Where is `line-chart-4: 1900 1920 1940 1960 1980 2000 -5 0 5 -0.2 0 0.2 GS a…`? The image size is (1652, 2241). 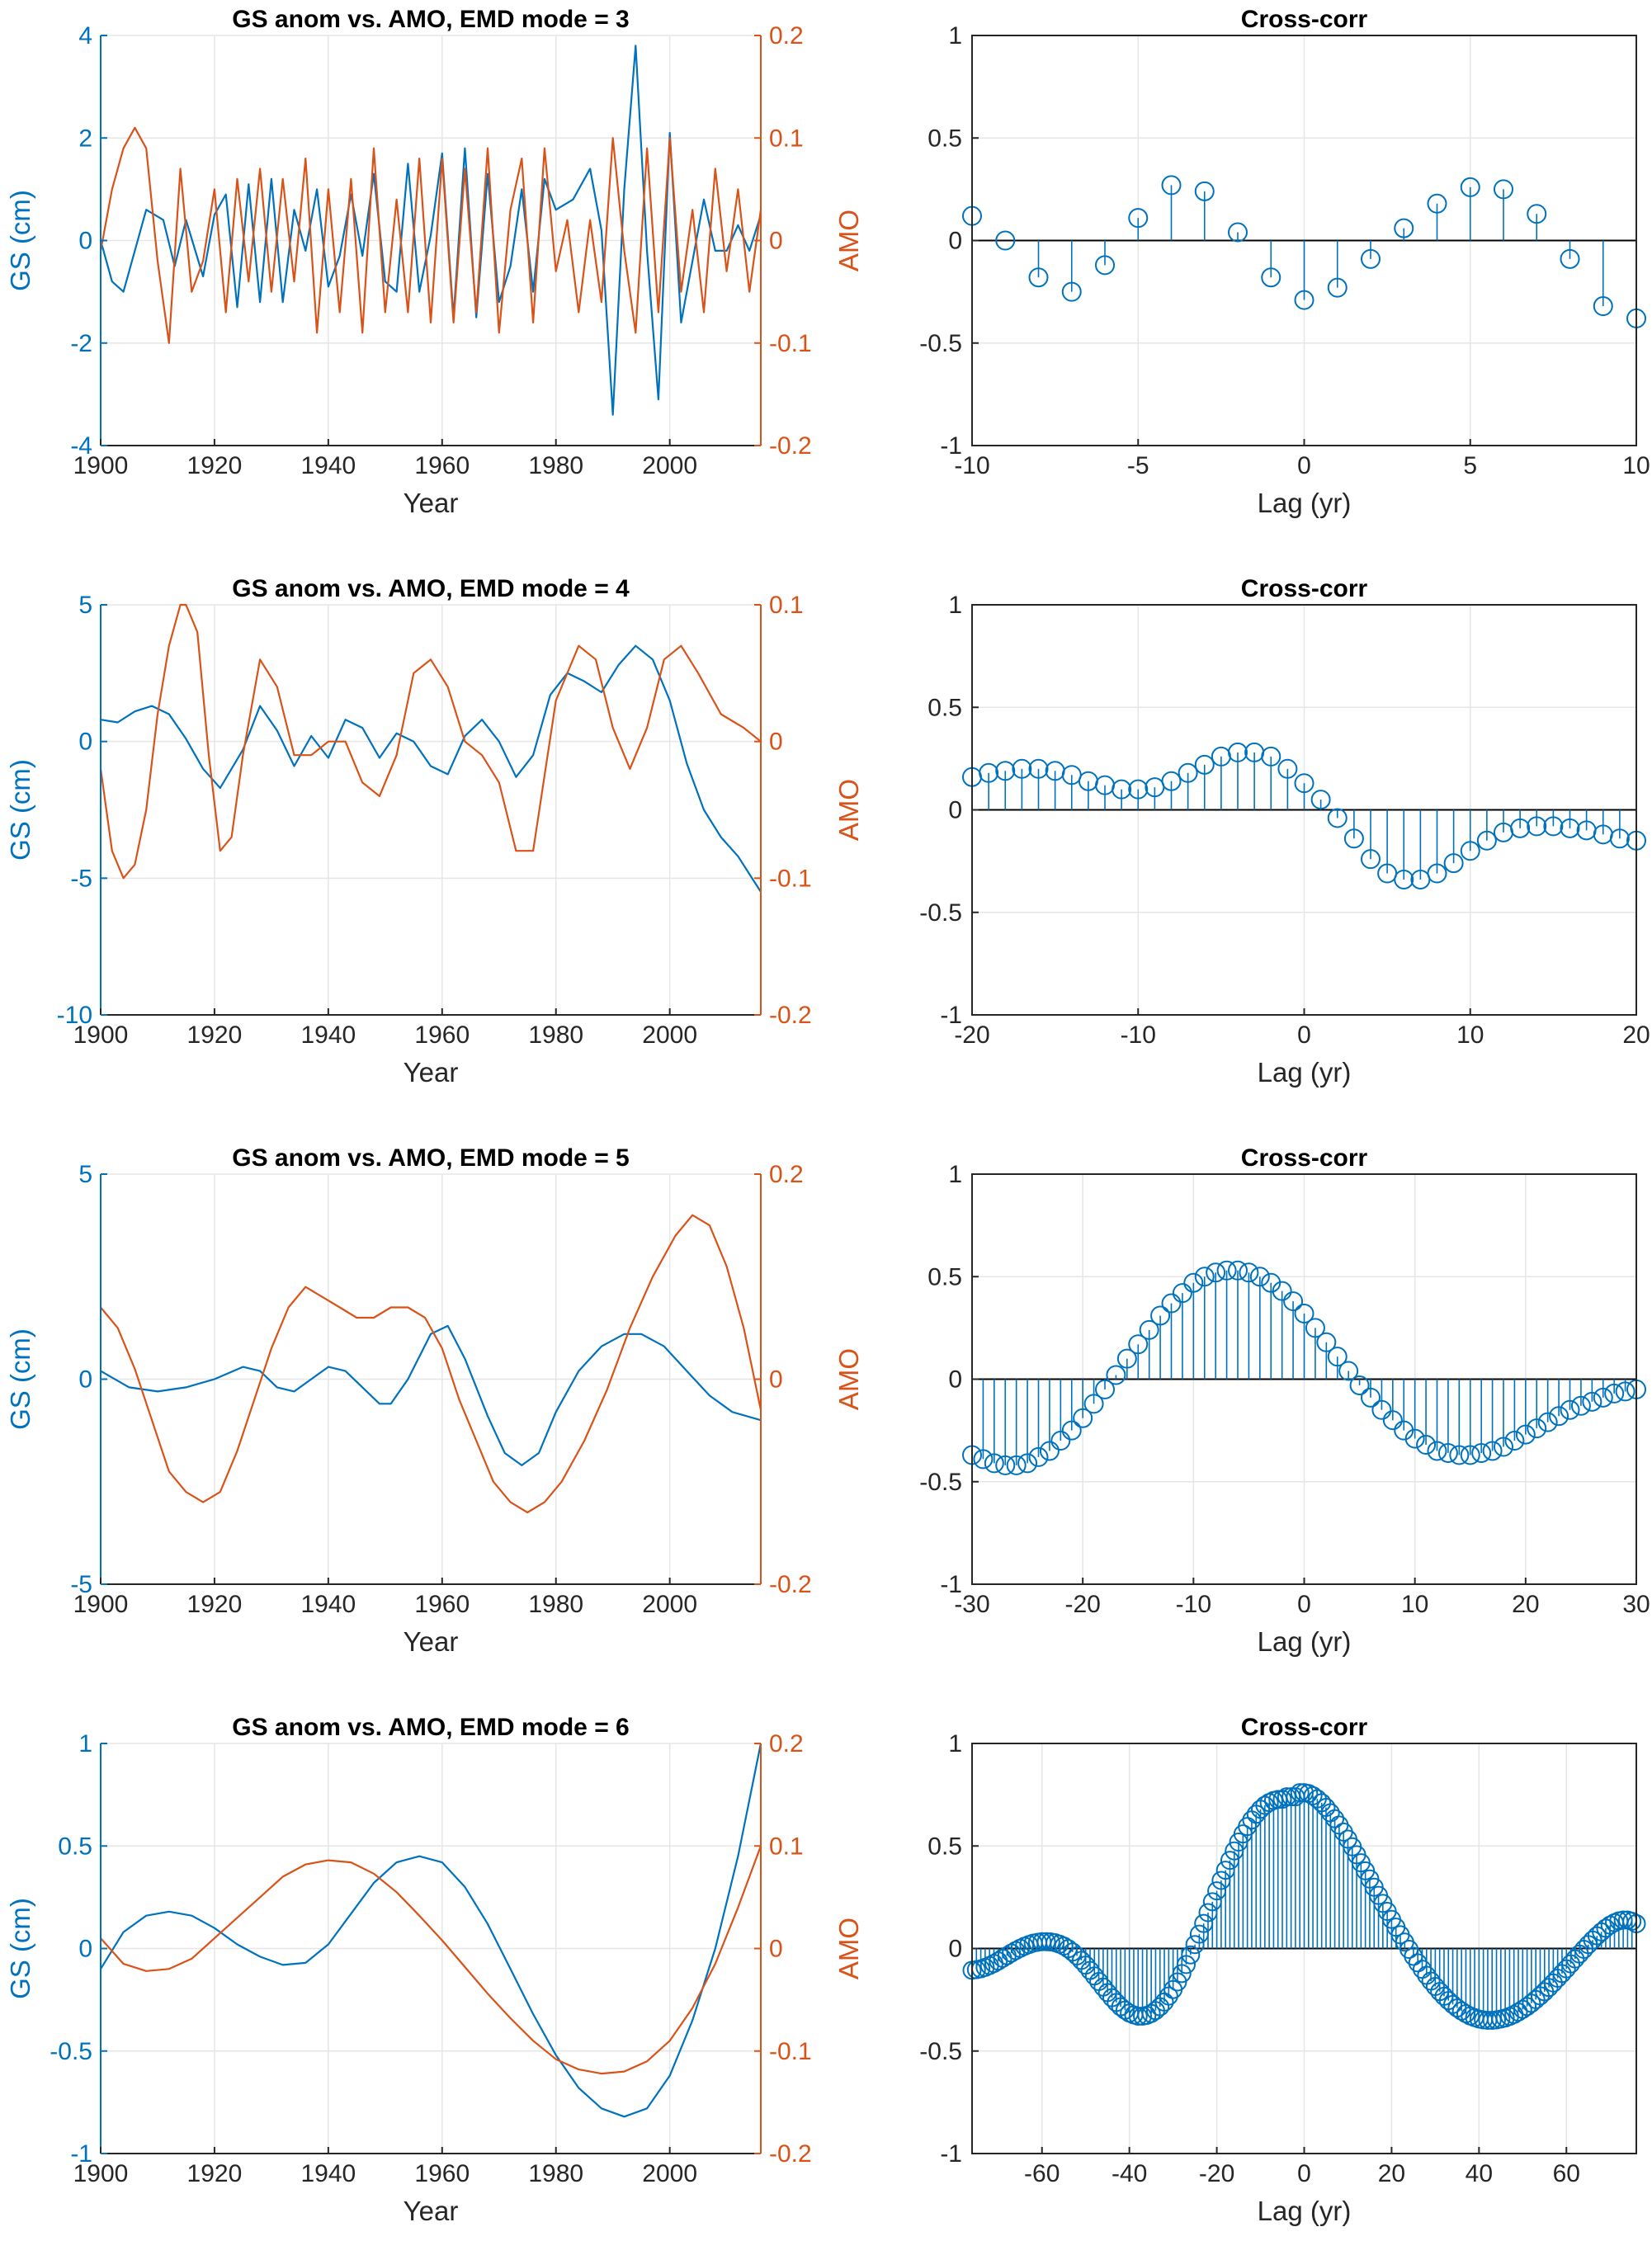 line-chart-4: 1900 1920 1940 1960 1980 2000 -5 0 5 -0.2 0 0.2 GS a… is located at coordinates (435, 1400).